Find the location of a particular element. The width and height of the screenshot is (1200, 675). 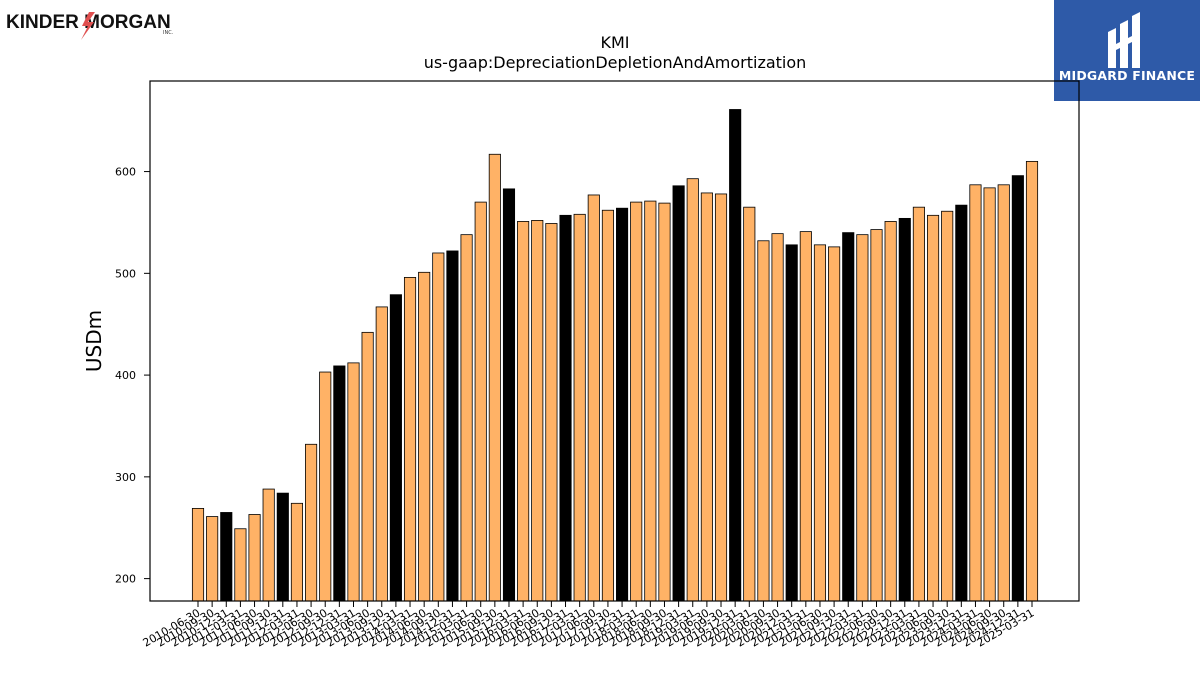

y-tick-label: 400 is located at coordinates (125, 375).